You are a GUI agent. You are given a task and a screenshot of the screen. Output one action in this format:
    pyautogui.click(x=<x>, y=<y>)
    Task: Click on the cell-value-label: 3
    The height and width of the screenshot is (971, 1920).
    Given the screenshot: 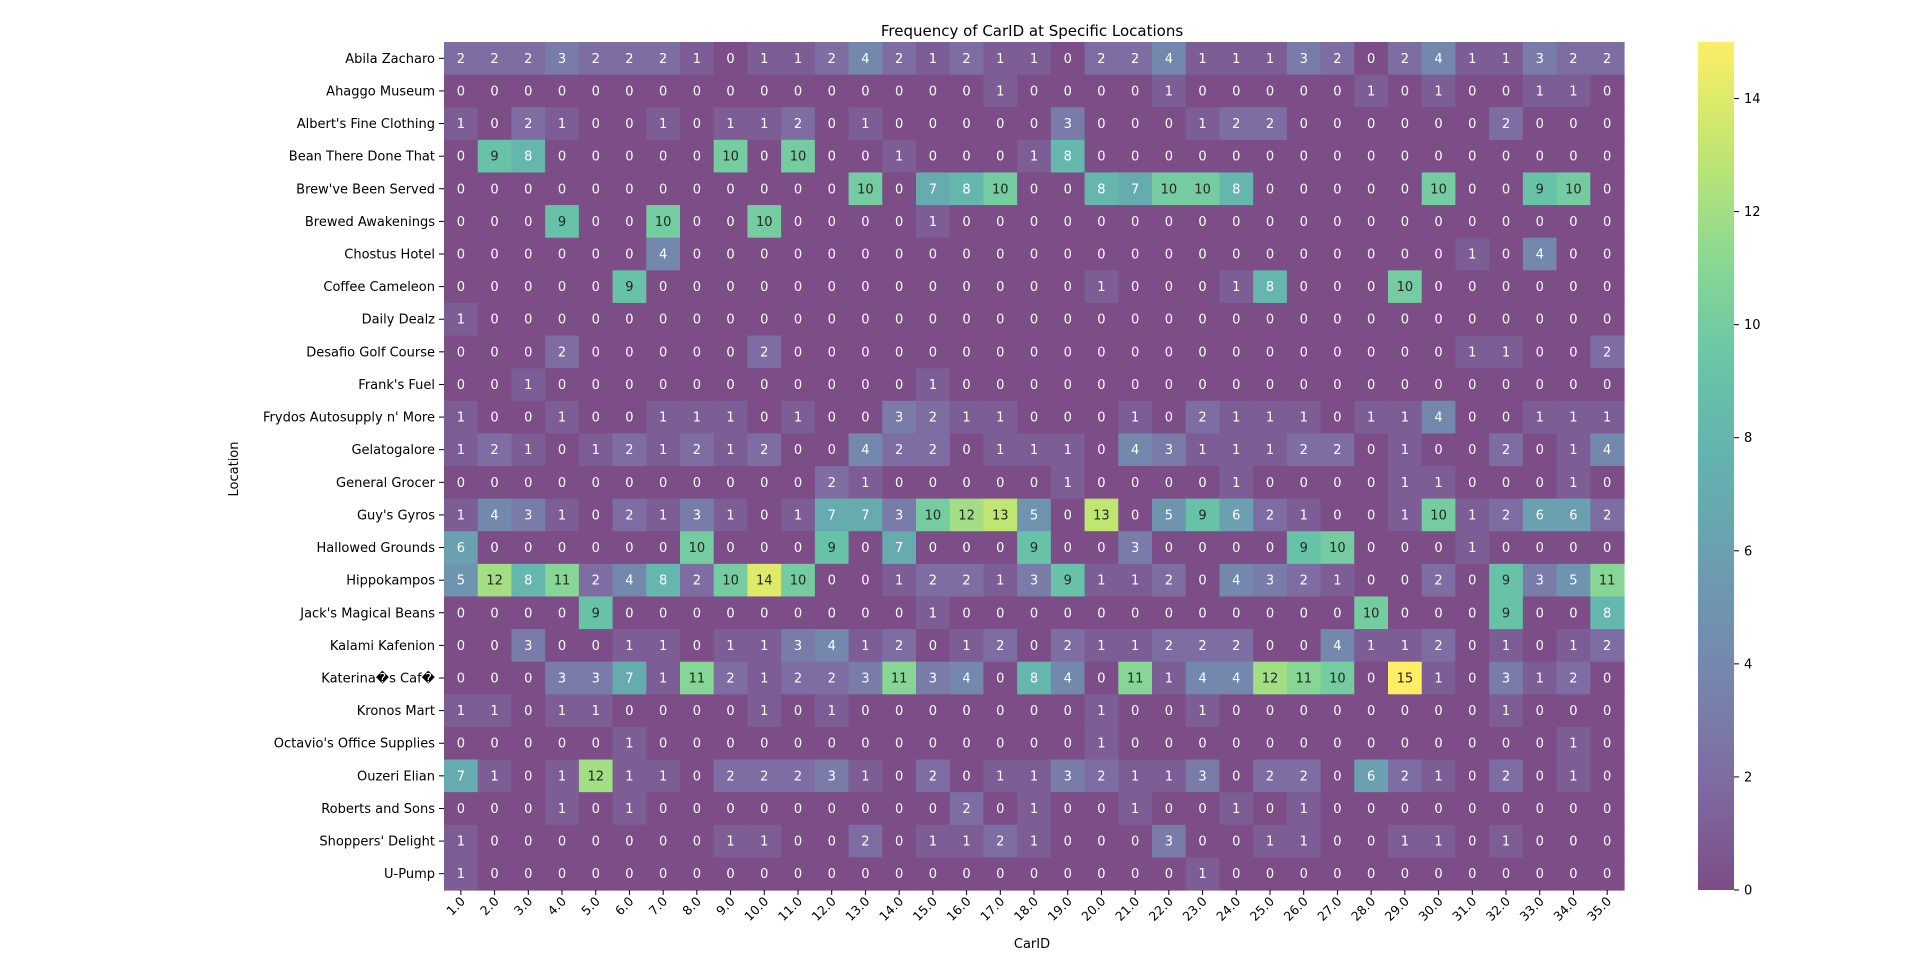 What is the action you would take?
    pyautogui.click(x=1270, y=581)
    